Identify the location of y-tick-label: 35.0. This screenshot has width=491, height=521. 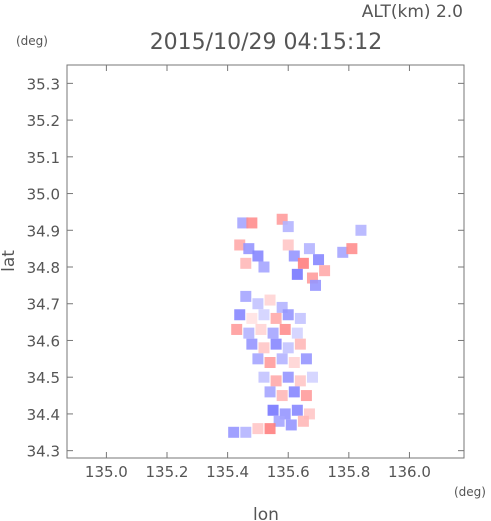
(43, 195).